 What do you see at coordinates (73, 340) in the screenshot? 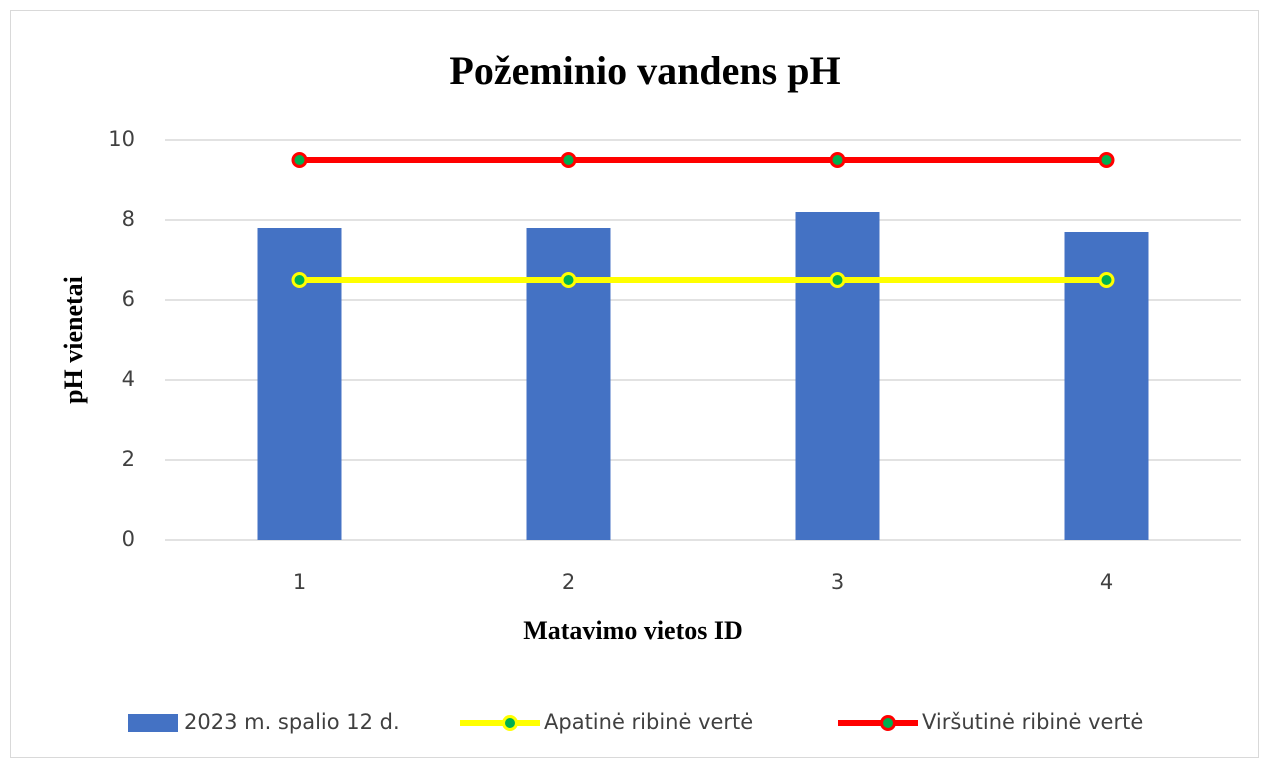
I see `y-axis-label: pH vienetai` at bounding box center [73, 340].